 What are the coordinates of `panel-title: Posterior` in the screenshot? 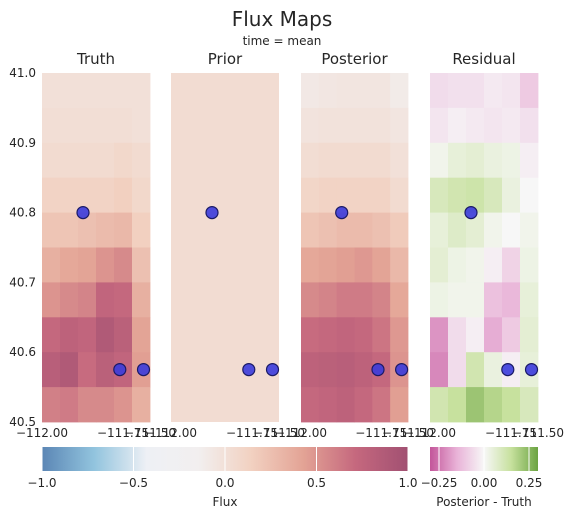 It's located at (354, 59).